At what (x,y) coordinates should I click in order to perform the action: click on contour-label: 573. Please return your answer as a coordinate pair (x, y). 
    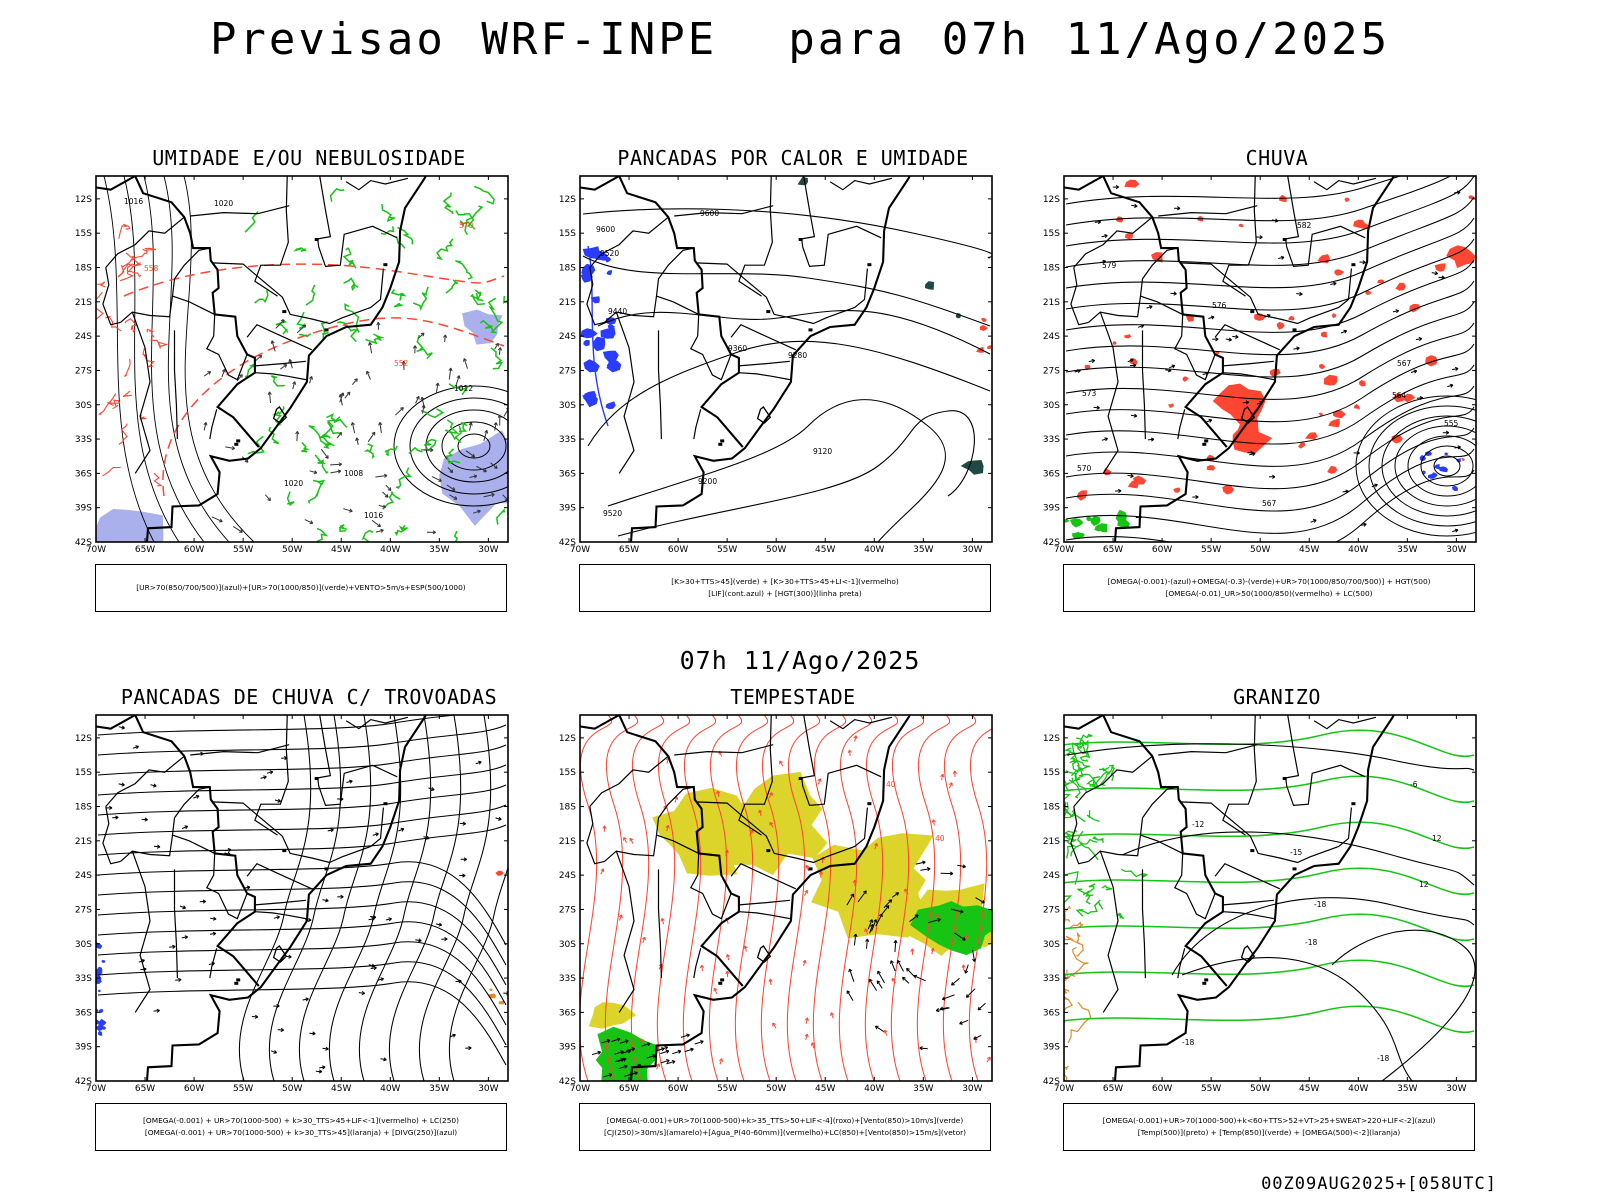
    Looking at the image, I should click on (1089, 393).